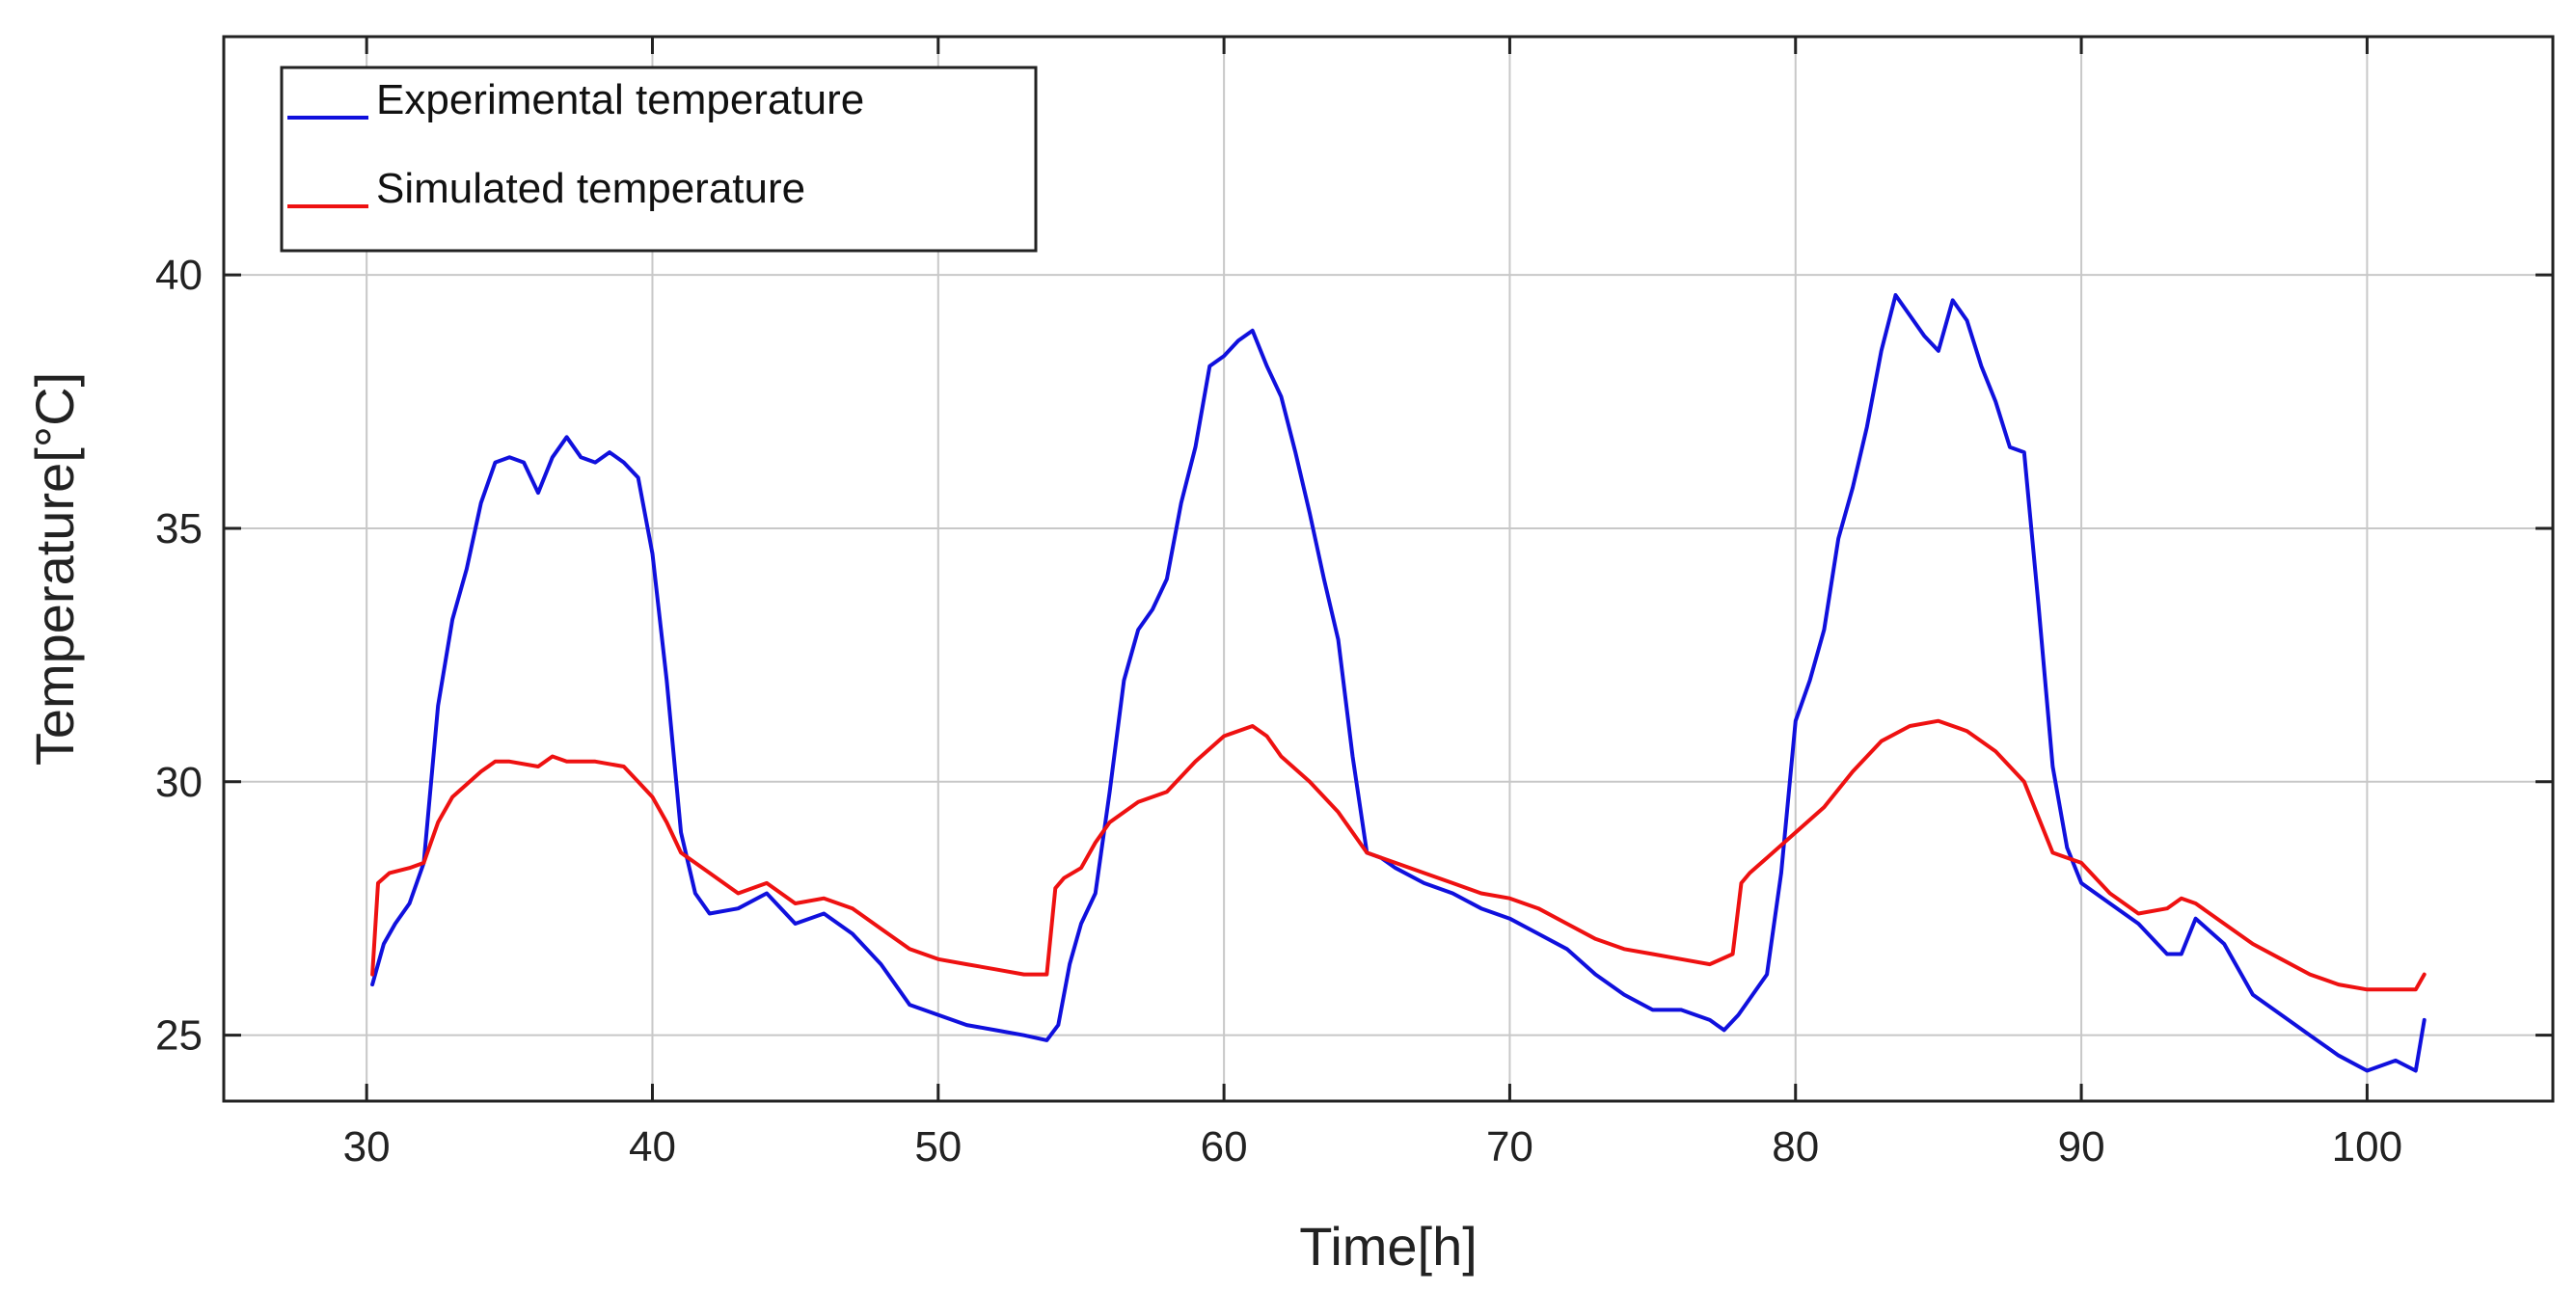 The height and width of the screenshot is (1292, 2576). What do you see at coordinates (54, 569) in the screenshot?
I see `y-axis-title: Temperature[°C]` at bounding box center [54, 569].